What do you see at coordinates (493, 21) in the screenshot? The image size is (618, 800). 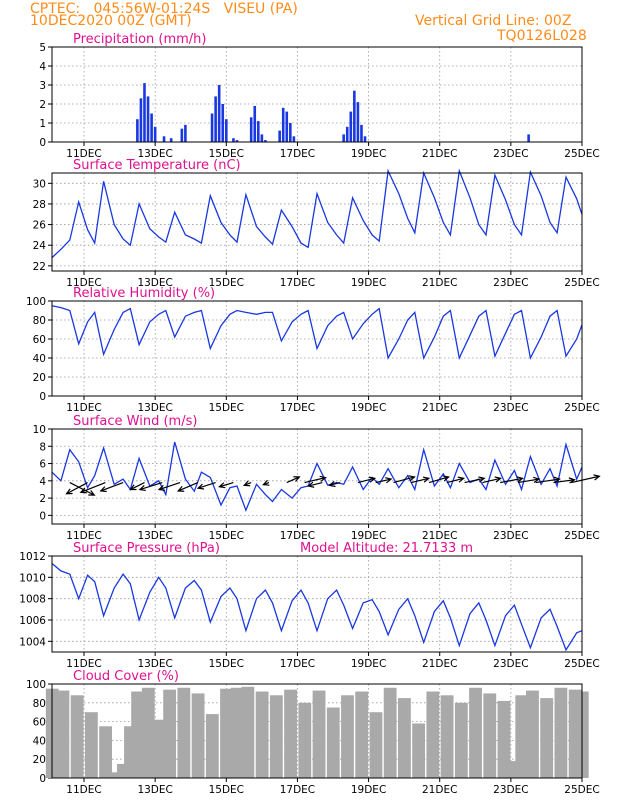 I see `header-grid-line: Vertical Grid Line: 00Z` at bounding box center [493, 21].